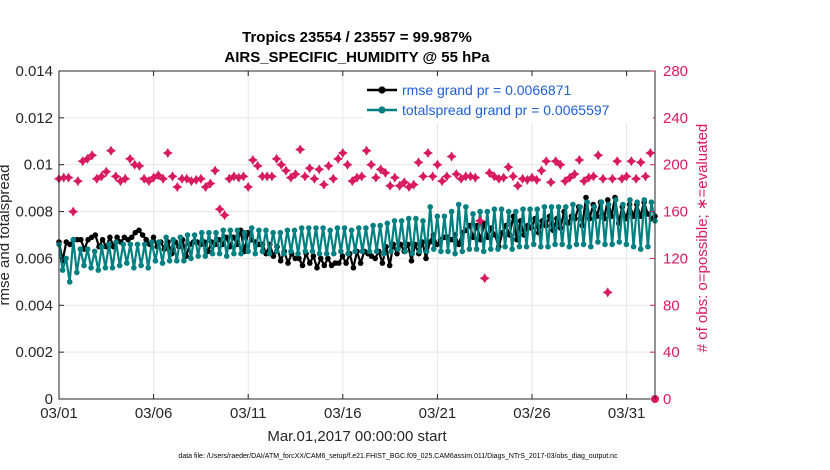 This screenshot has width=830, height=470. I want to click on chart-title-line-2: AIRS_SPECIFIC_HUMIDITY @ 55 hPa, so click(357, 57).